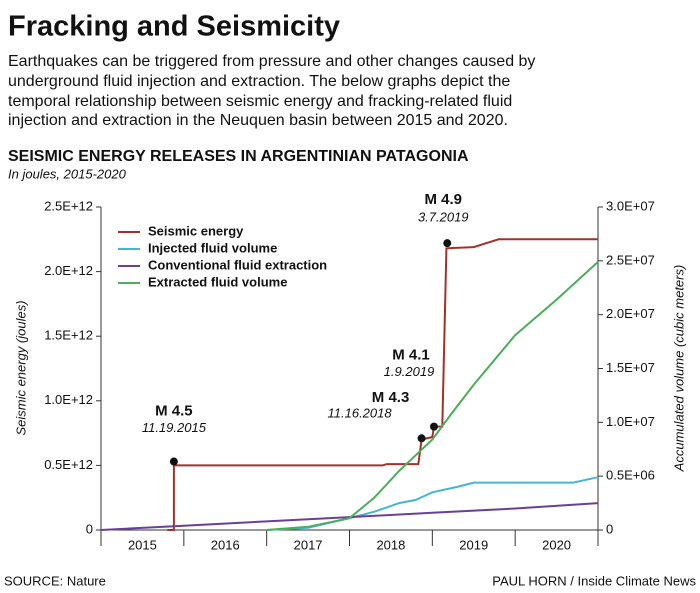  What do you see at coordinates (409, 371) in the screenshot?
I see `event-date: 1.9.2019` at bounding box center [409, 371].